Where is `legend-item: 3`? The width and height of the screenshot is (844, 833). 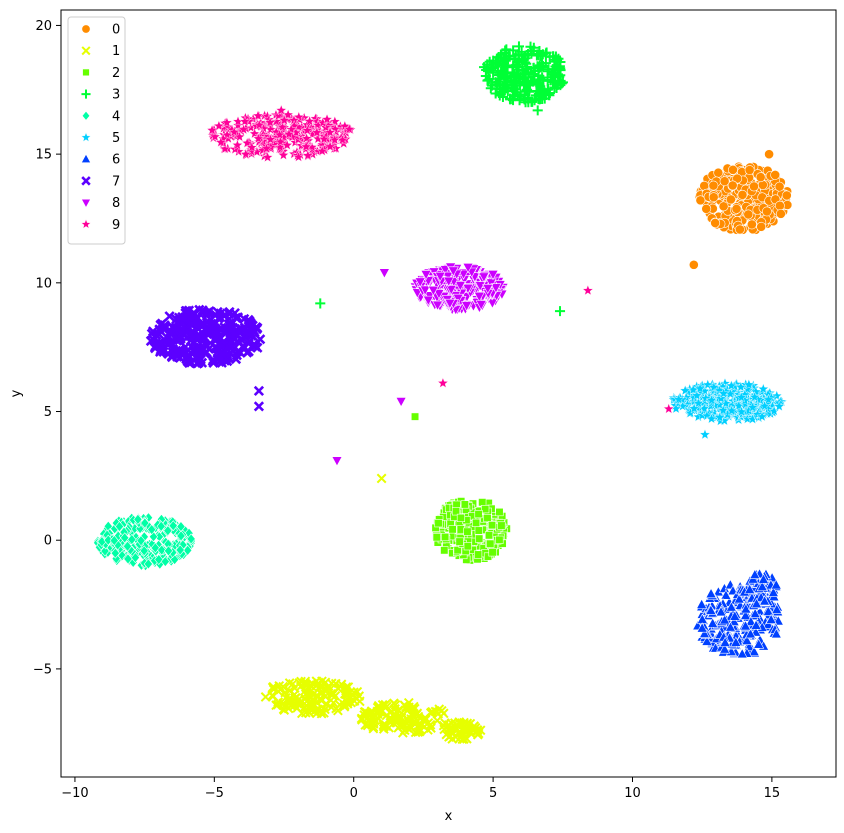 legend-item: 3 is located at coordinates (100, 95).